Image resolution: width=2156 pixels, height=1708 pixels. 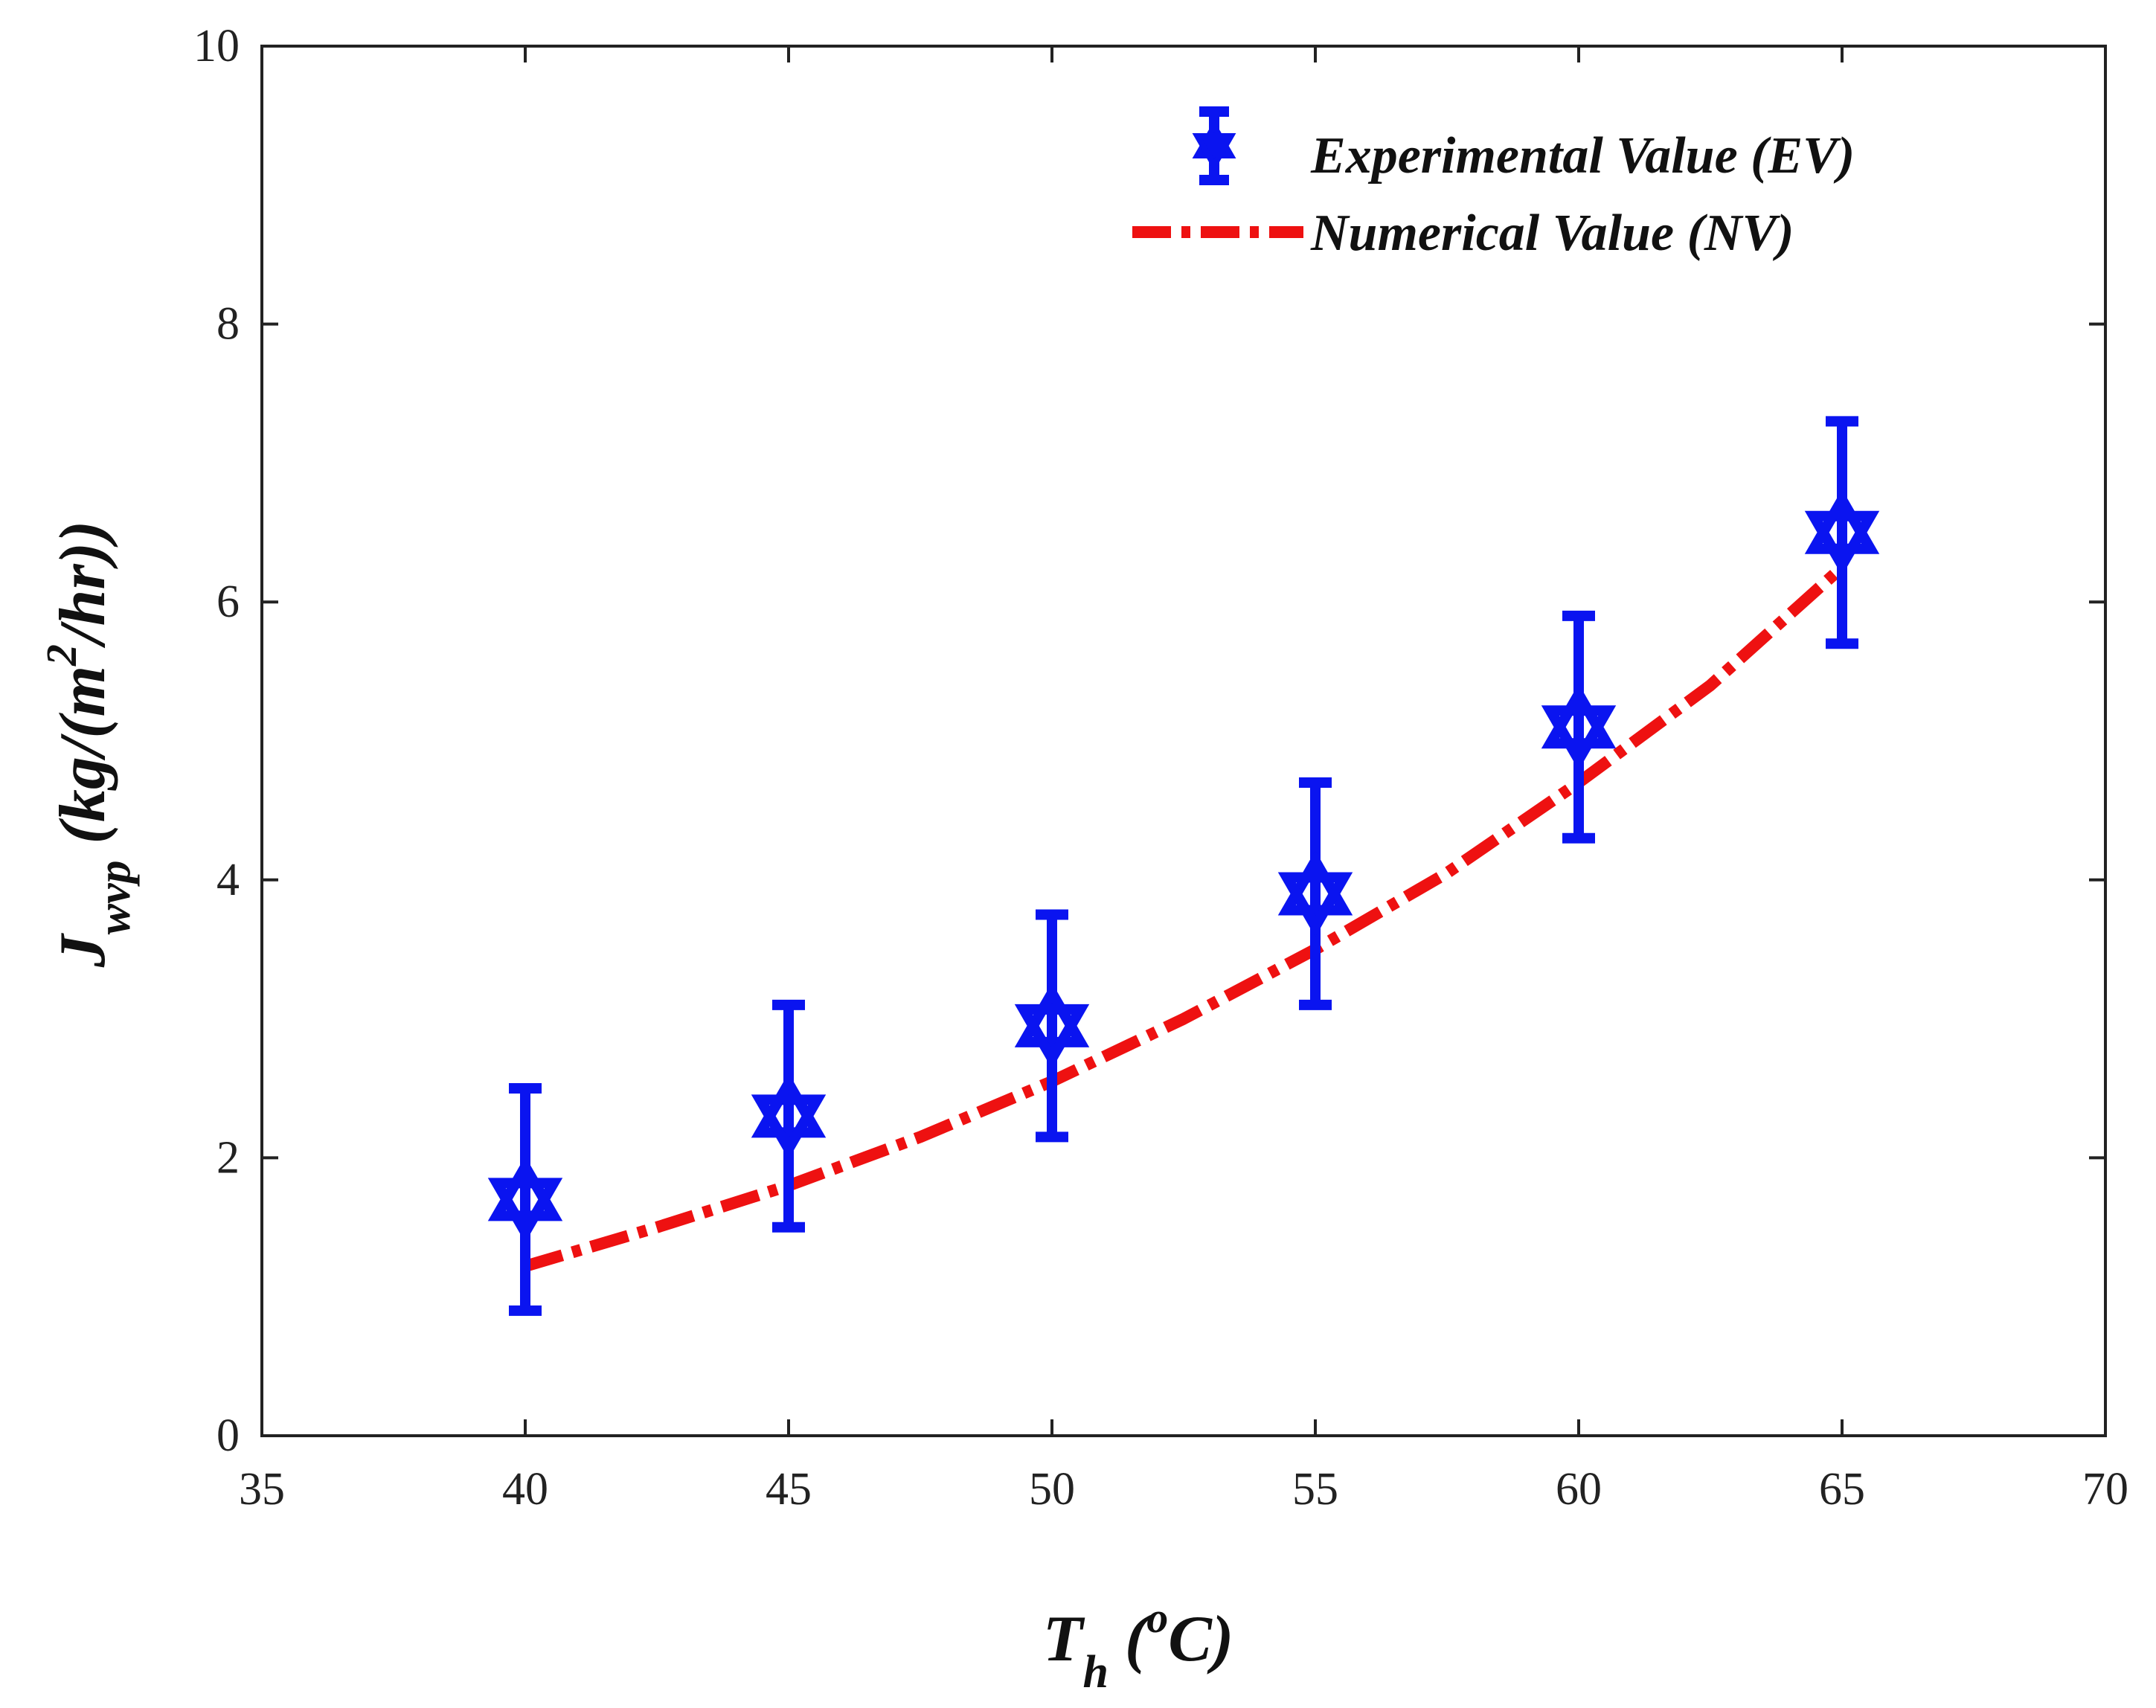 What do you see at coordinates (83, 585) in the screenshot?
I see `y-title-unit-rest: /hr))` at bounding box center [83, 585].